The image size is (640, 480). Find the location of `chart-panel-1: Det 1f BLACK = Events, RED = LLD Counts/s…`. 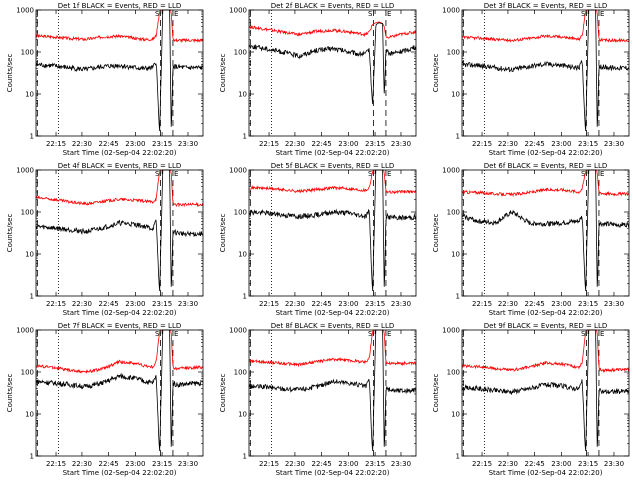

chart-panel-1: Det 1f BLACK = Events, RED = LLD Counts/s… is located at coordinates (105, 79).